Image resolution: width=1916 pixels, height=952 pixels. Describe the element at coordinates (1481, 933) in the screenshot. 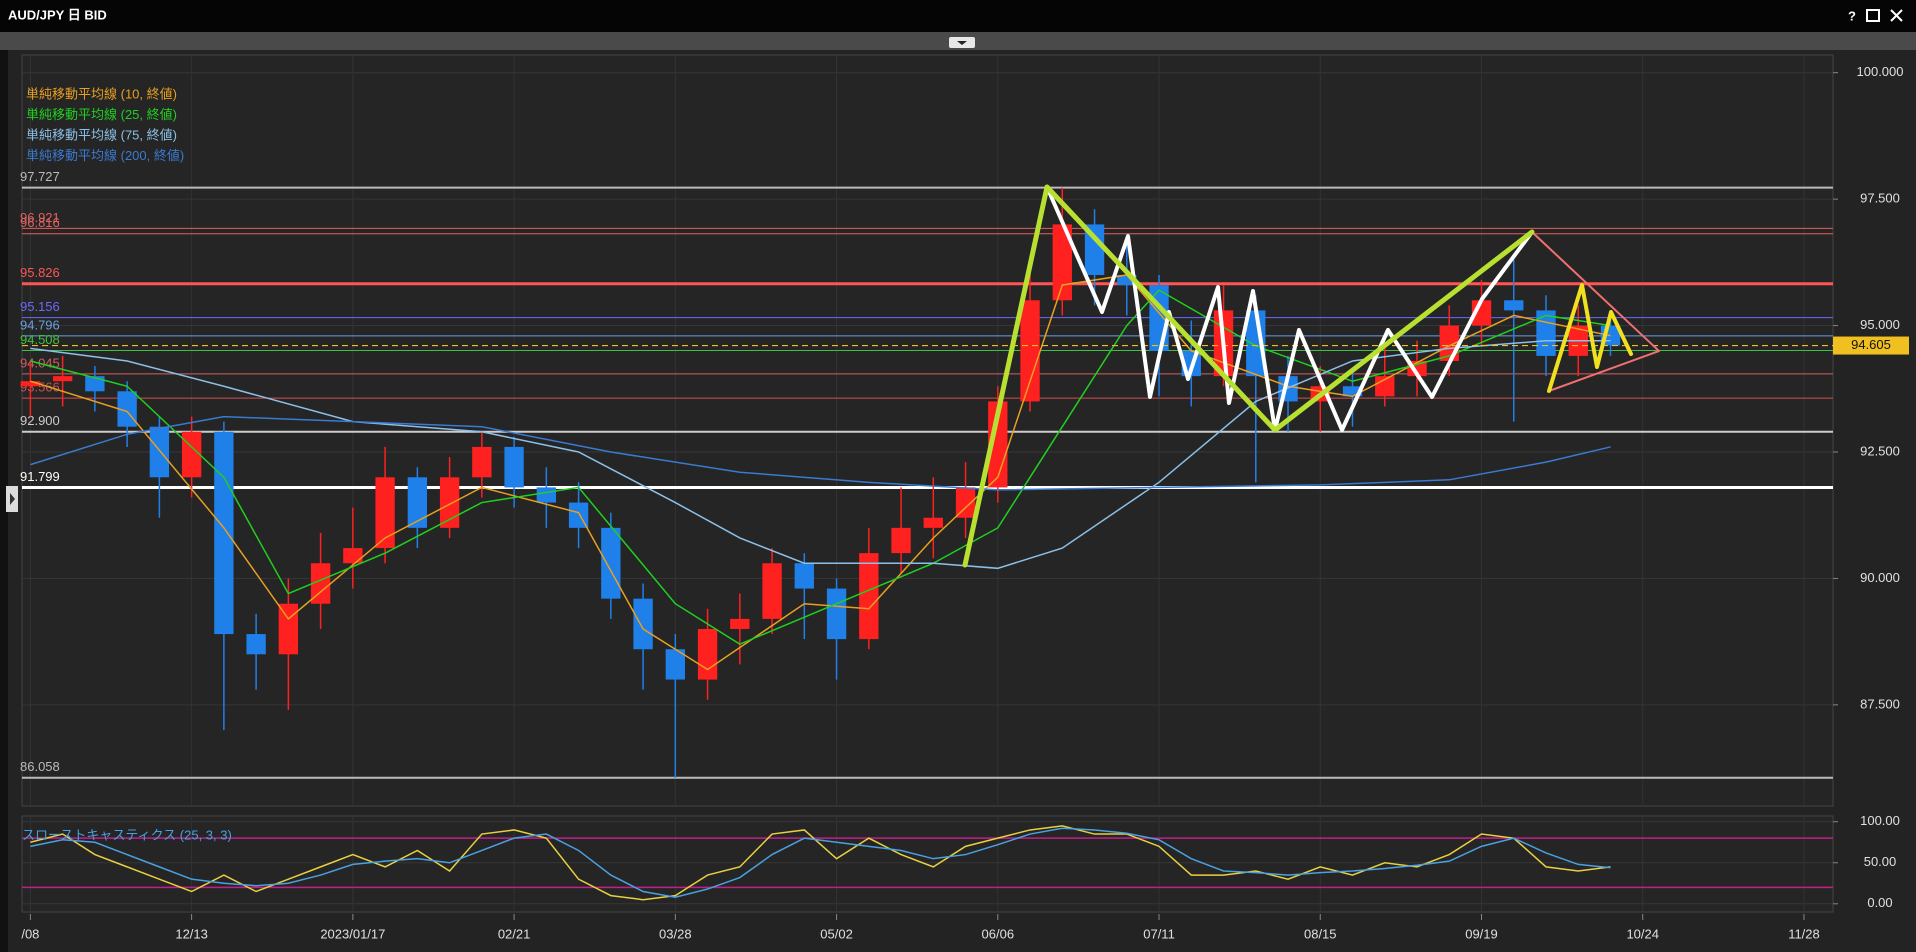

I see `x-tick-label: 09/19` at that location.